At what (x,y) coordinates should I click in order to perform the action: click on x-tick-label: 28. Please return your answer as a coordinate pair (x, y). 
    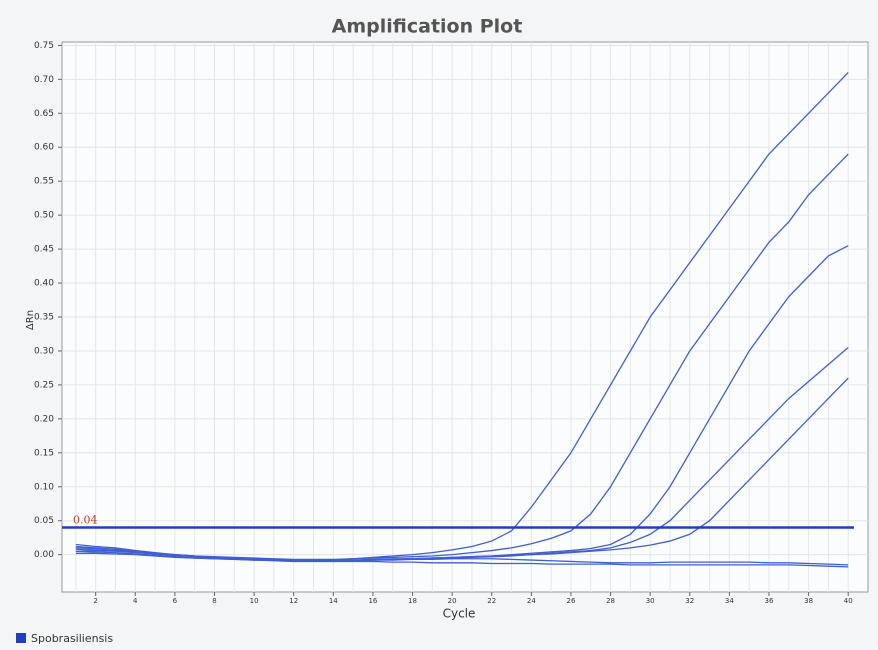
    Looking at the image, I should click on (610, 601).